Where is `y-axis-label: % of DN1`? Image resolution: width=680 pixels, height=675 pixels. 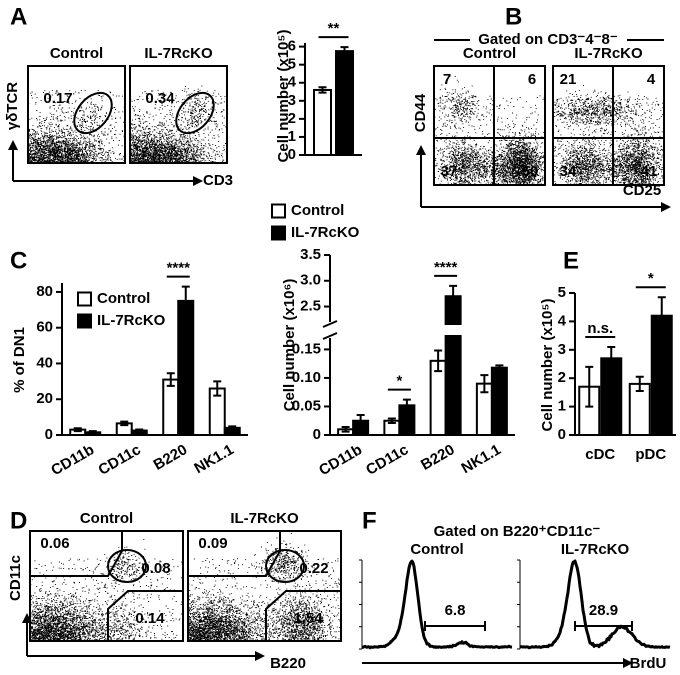
y-axis-label: % of DN1 is located at coordinates (19, 360).